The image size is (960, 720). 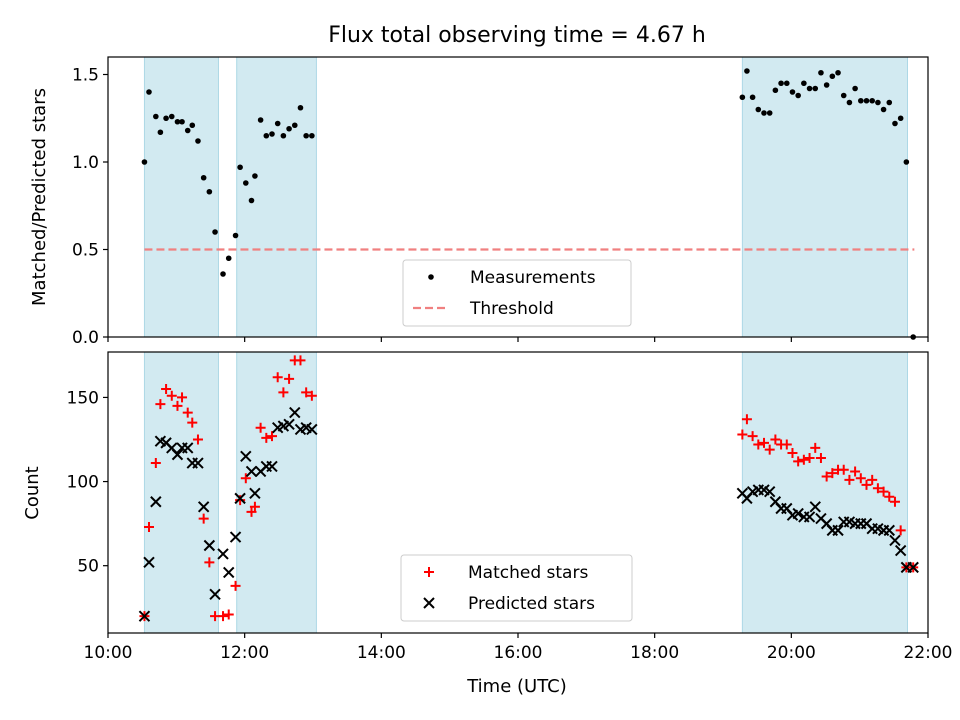 What do you see at coordinates (928, 653) in the screenshot?
I see `x-tick-label: 22:00` at bounding box center [928, 653].